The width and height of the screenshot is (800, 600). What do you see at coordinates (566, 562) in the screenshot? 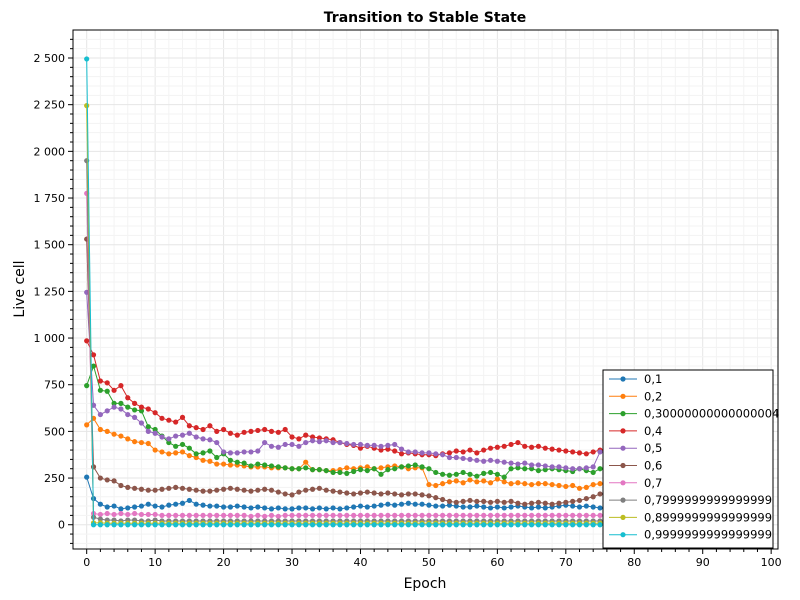
I see `x-tick-label: 70` at bounding box center [566, 562].